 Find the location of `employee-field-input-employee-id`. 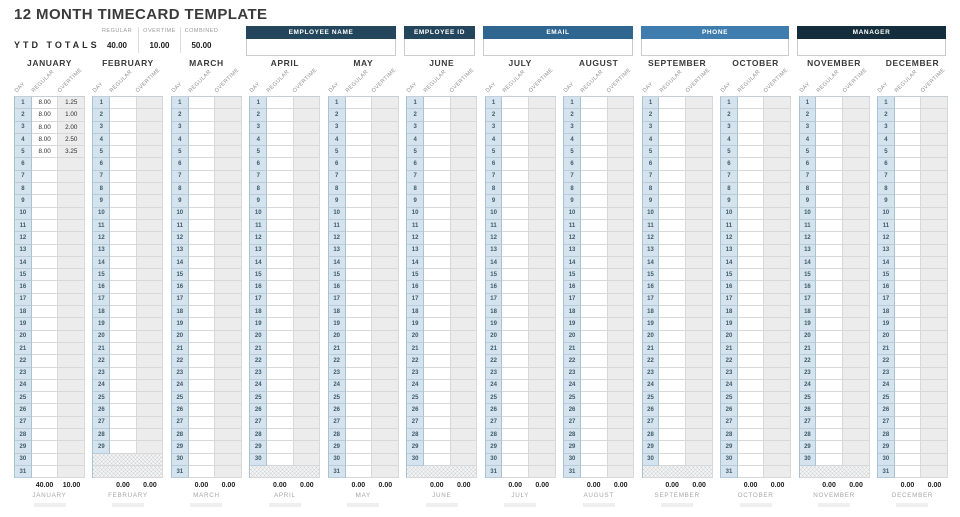

employee-field-input-employee-id is located at coordinates (439, 47).